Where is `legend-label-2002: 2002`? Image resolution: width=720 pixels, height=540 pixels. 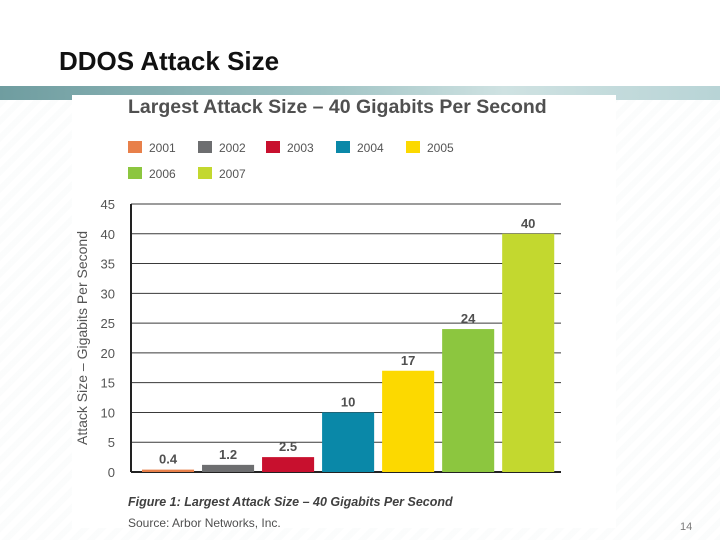 legend-label-2002: 2002 is located at coordinates (232, 148).